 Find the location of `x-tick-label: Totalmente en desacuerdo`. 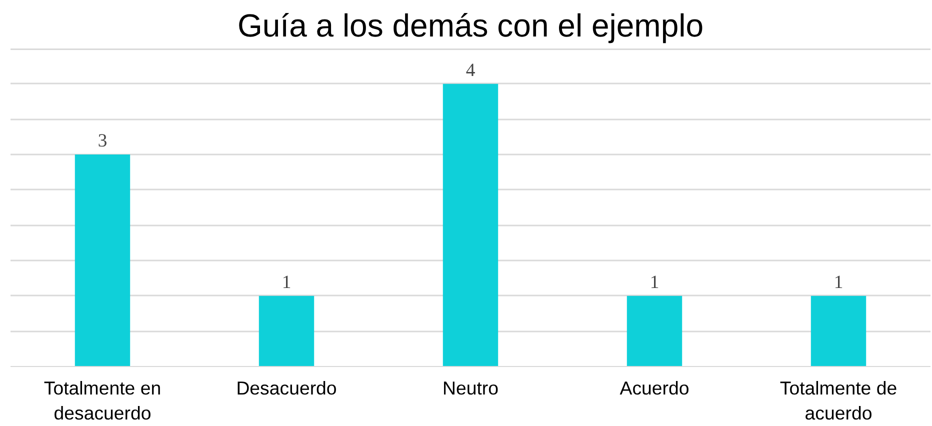

x-tick-label: Totalmente en desacuerdo is located at coordinates (103, 401).